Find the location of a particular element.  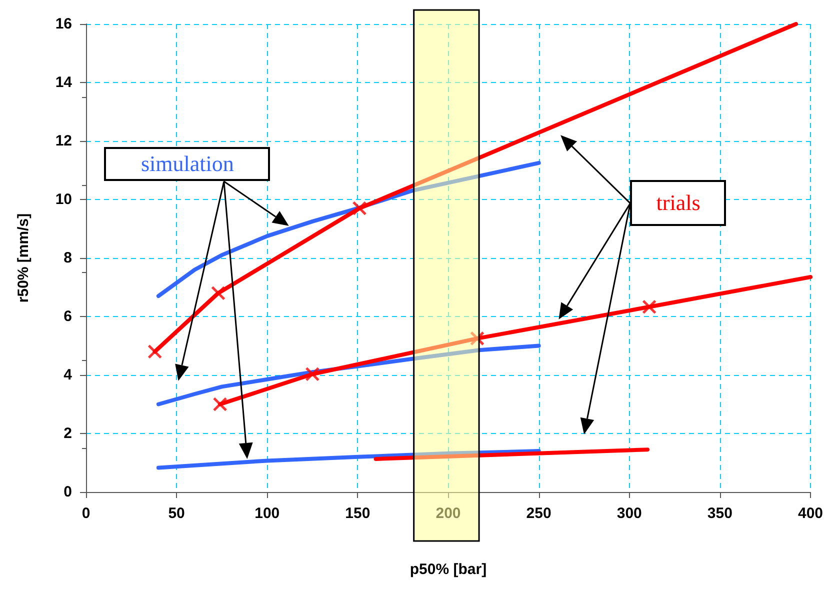

y-tick-label: 6 is located at coordinates (68, 316).